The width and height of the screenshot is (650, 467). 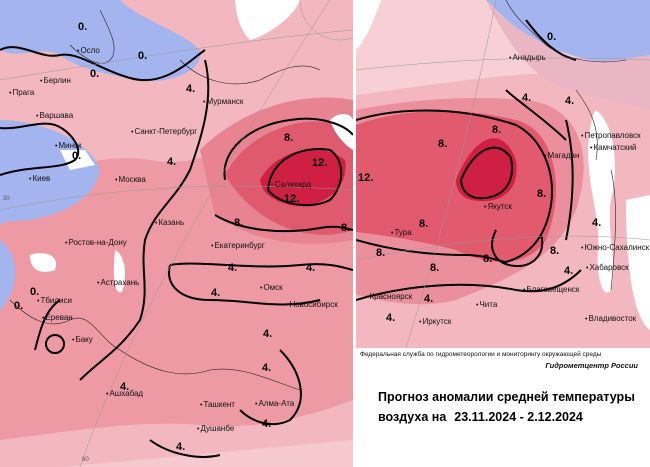 What do you see at coordinates (57, 318) in the screenshot?
I see `city-yerevan: Ереван` at bounding box center [57, 318].